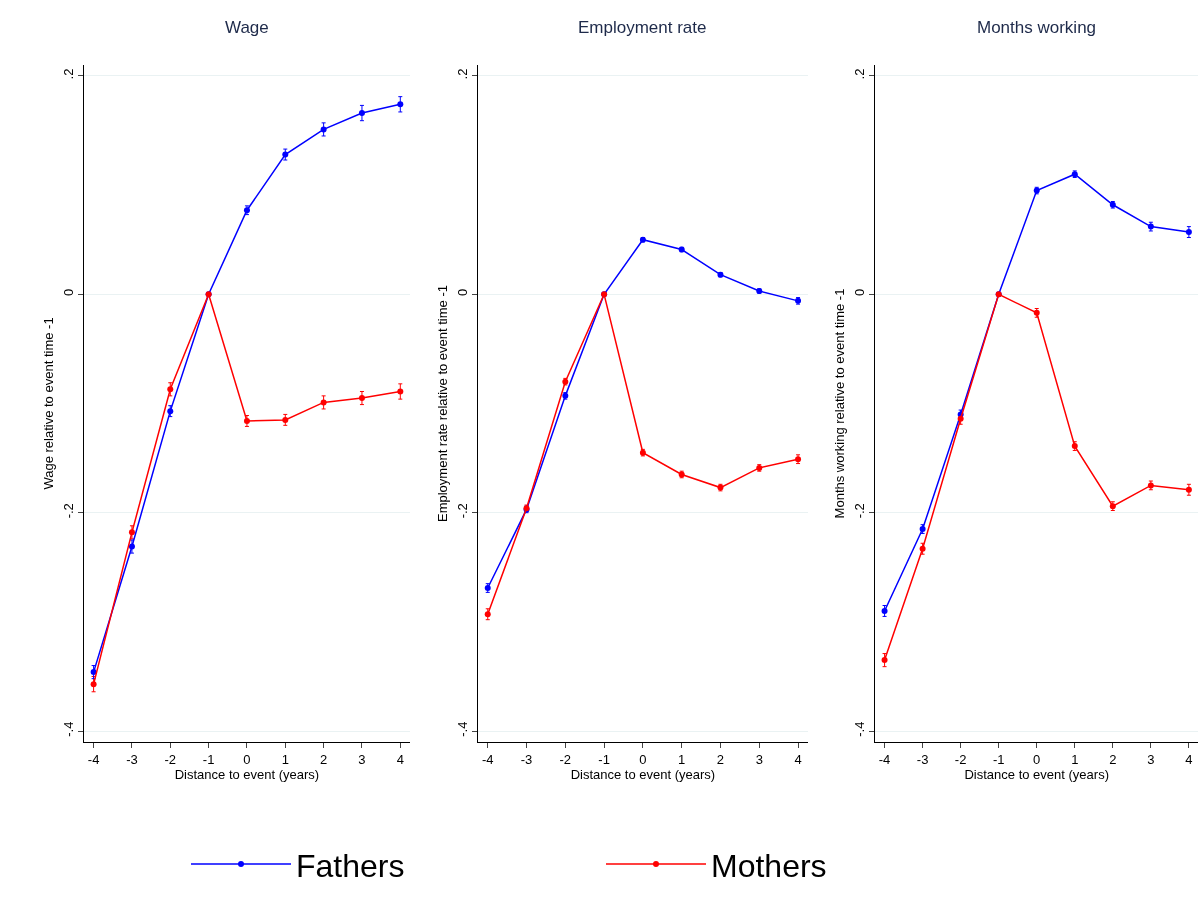  What do you see at coordinates (642, 27) in the screenshot?
I see `chart-title: Employment rate` at bounding box center [642, 27].